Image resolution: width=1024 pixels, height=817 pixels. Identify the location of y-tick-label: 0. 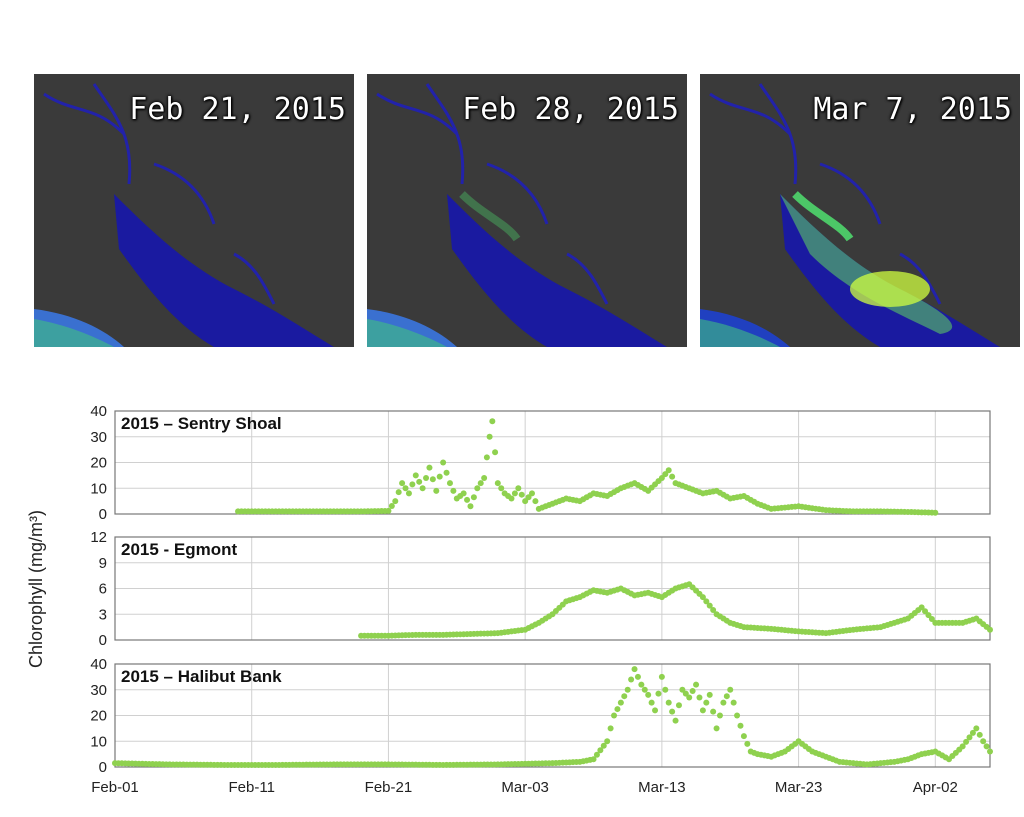
(103, 514).